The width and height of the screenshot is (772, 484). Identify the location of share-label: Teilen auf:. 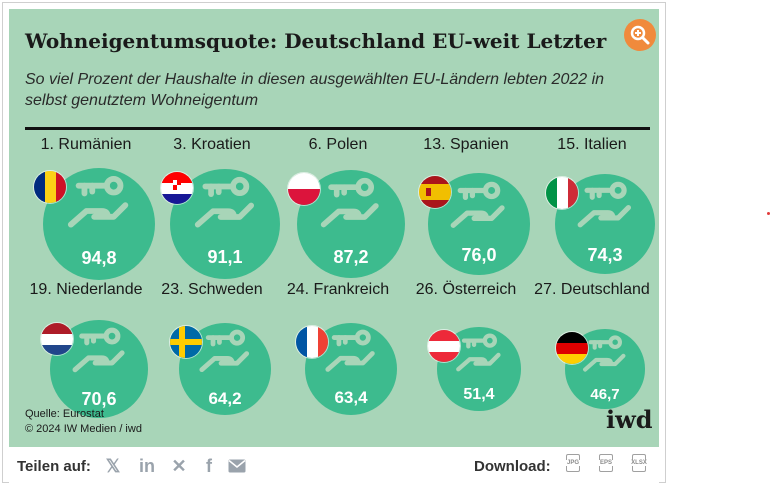
(54, 466).